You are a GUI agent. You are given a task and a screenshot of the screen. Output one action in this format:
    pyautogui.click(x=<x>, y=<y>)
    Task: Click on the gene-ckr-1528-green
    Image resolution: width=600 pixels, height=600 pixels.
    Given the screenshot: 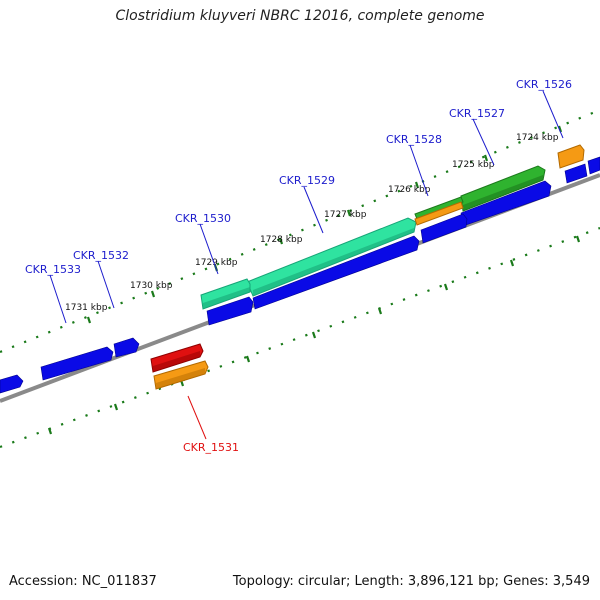 What is the action you would take?
    pyautogui.click(x=439, y=208)
    